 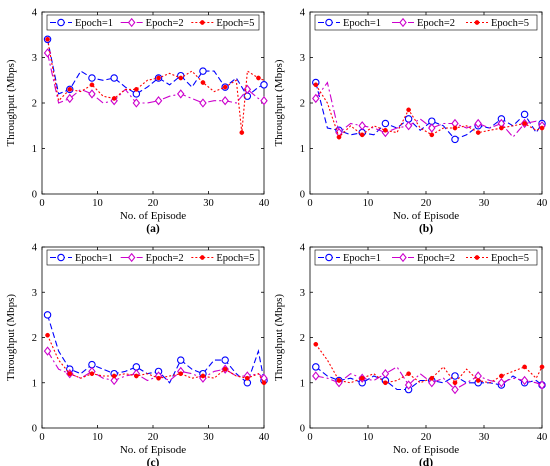 What do you see at coordinates (153, 461) in the screenshot?
I see `panel-caption: (c)` at bounding box center [153, 461].